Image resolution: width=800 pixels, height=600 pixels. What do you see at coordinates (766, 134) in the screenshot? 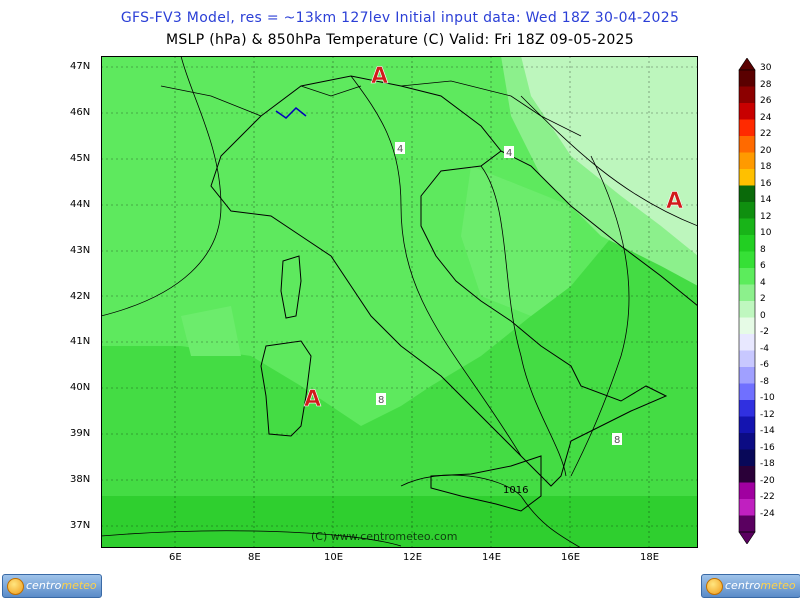
I see `colorbar-tick-label: 22` at bounding box center [766, 134].